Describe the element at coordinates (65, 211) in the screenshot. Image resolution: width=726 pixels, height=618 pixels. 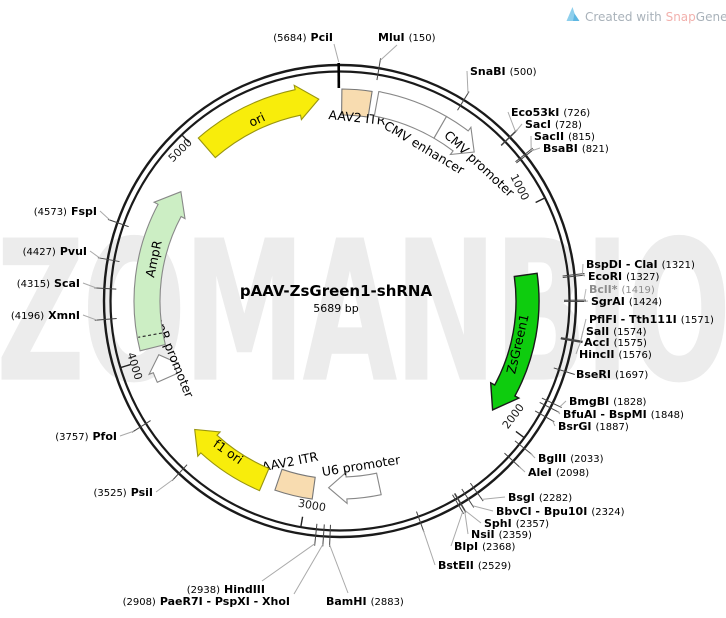
I see `site-label-fspi: (4573)FspI` at that location.